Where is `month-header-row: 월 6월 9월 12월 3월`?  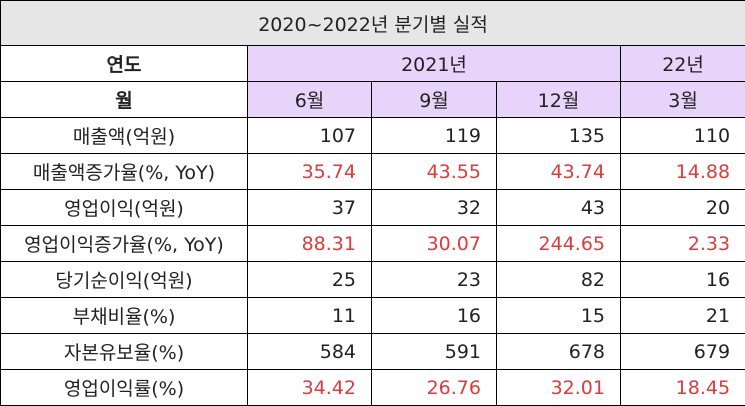
month-header-row: 월 6월 9월 12월 3월 is located at coordinates (373, 100).